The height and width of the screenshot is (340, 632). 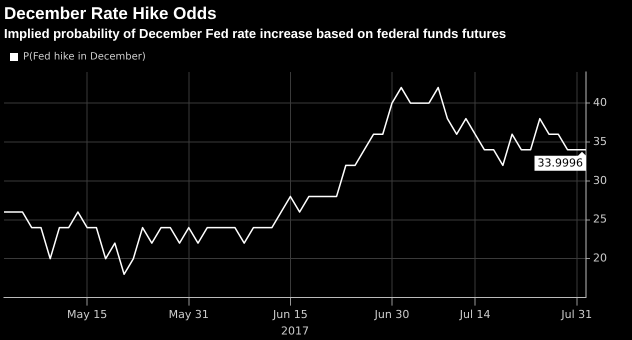 I want to click on y-tick-label: 35, so click(x=600, y=141).